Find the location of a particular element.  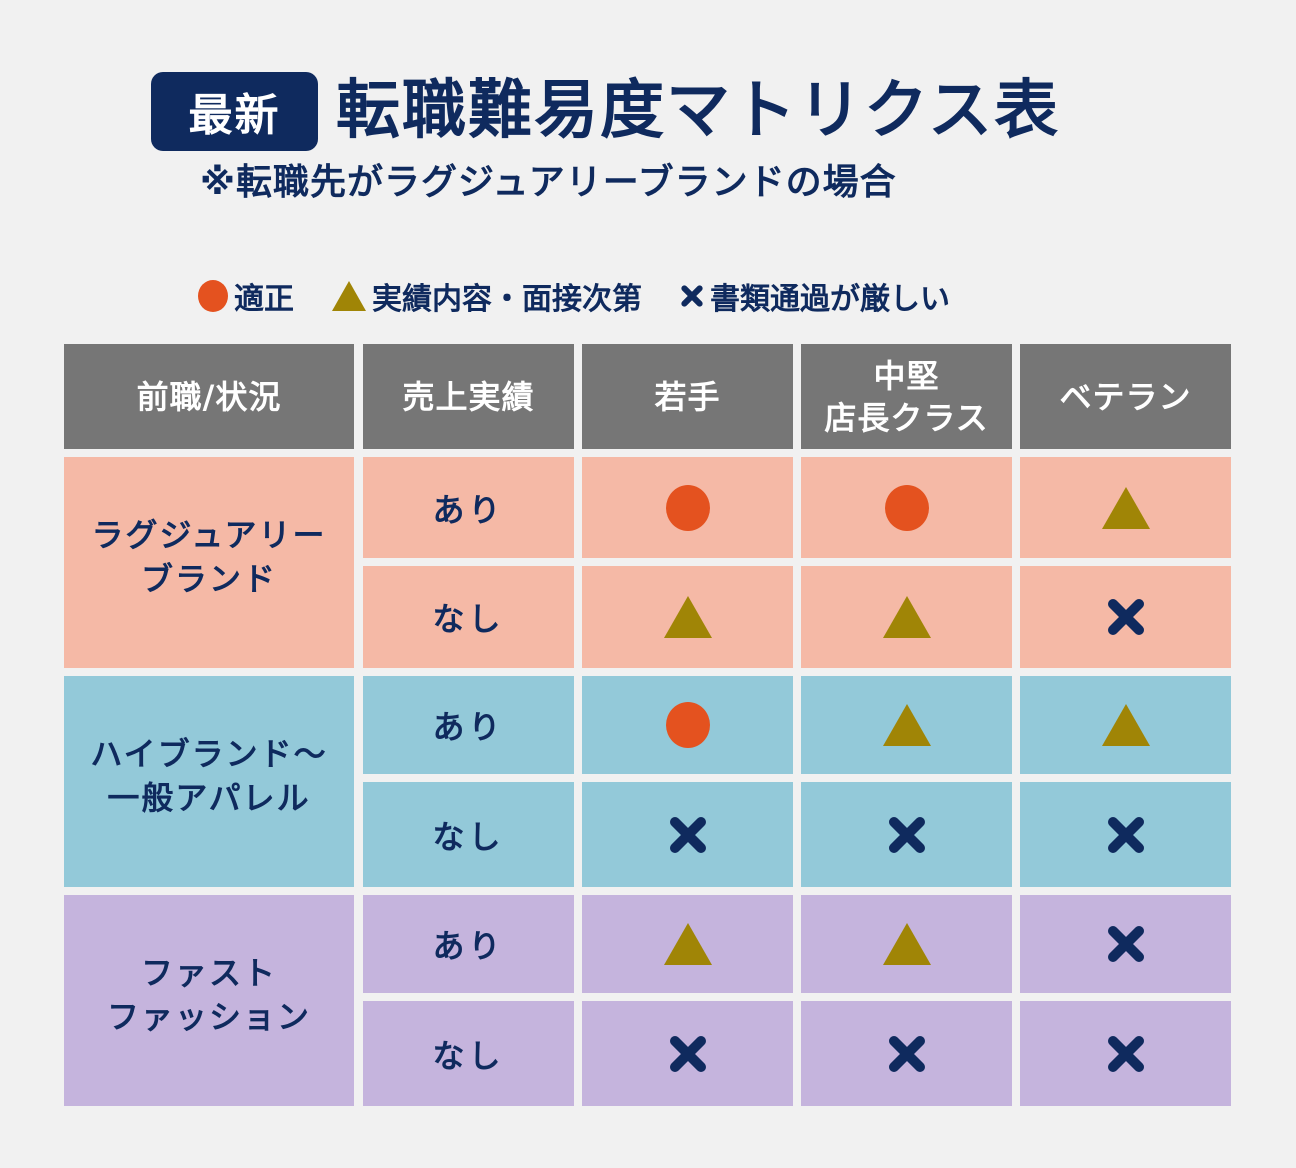

column-header-veteran: ベテラン is located at coordinates (1125, 396).